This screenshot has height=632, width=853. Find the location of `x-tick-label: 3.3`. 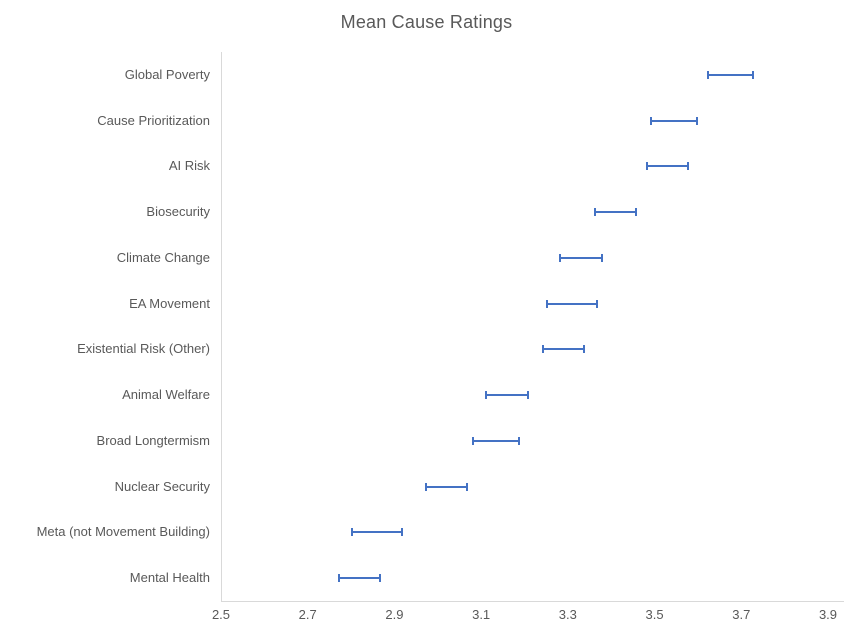

x-tick-label: 3.3 is located at coordinates (567, 614).